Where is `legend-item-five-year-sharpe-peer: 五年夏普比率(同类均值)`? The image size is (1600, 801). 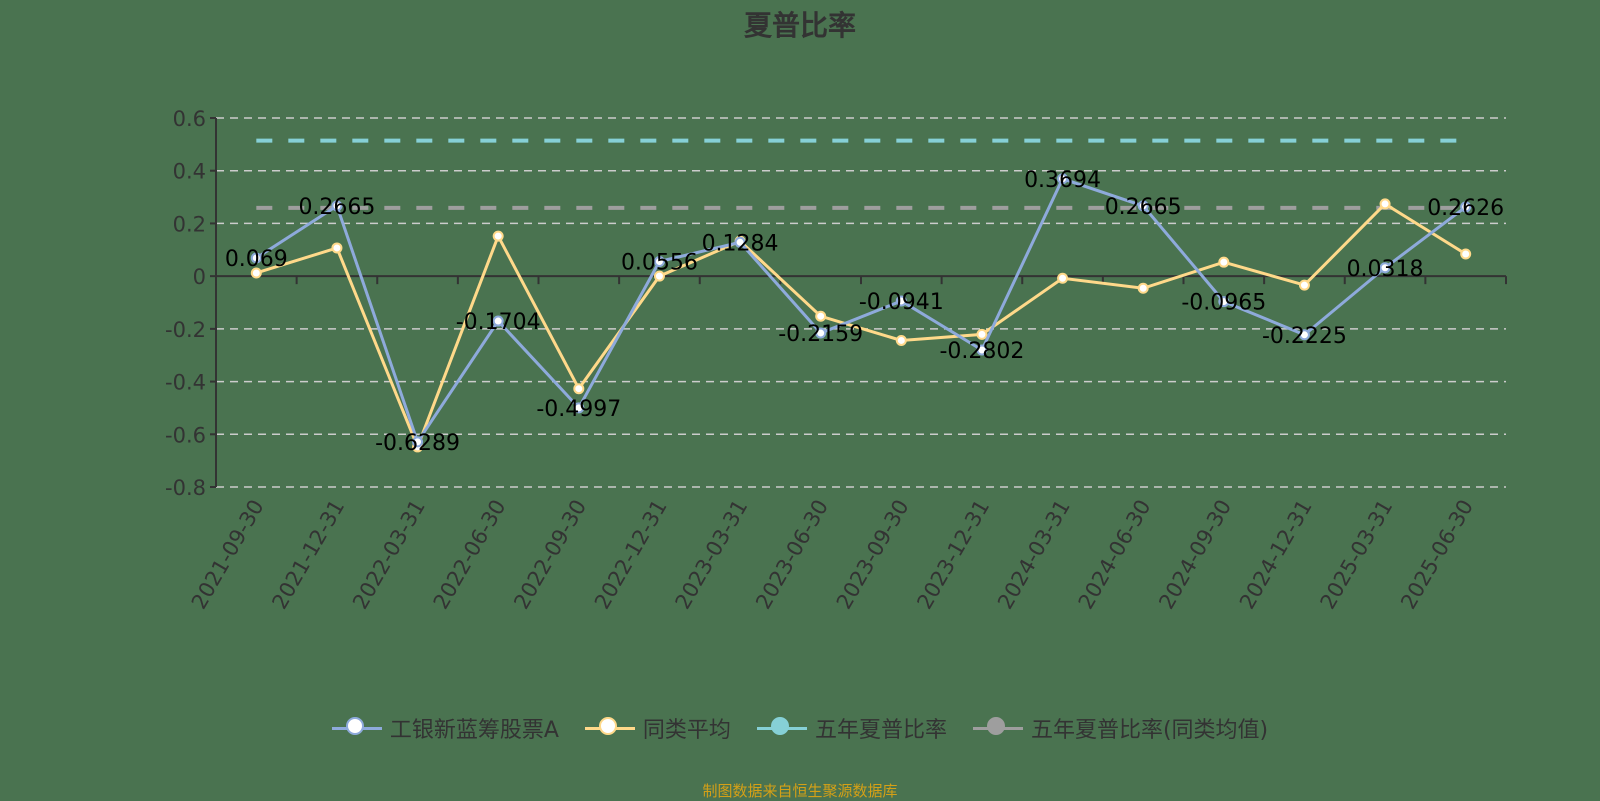 legend-item-five-year-sharpe-peer: 五年夏普比率(同类均值) is located at coordinates (1120, 728).